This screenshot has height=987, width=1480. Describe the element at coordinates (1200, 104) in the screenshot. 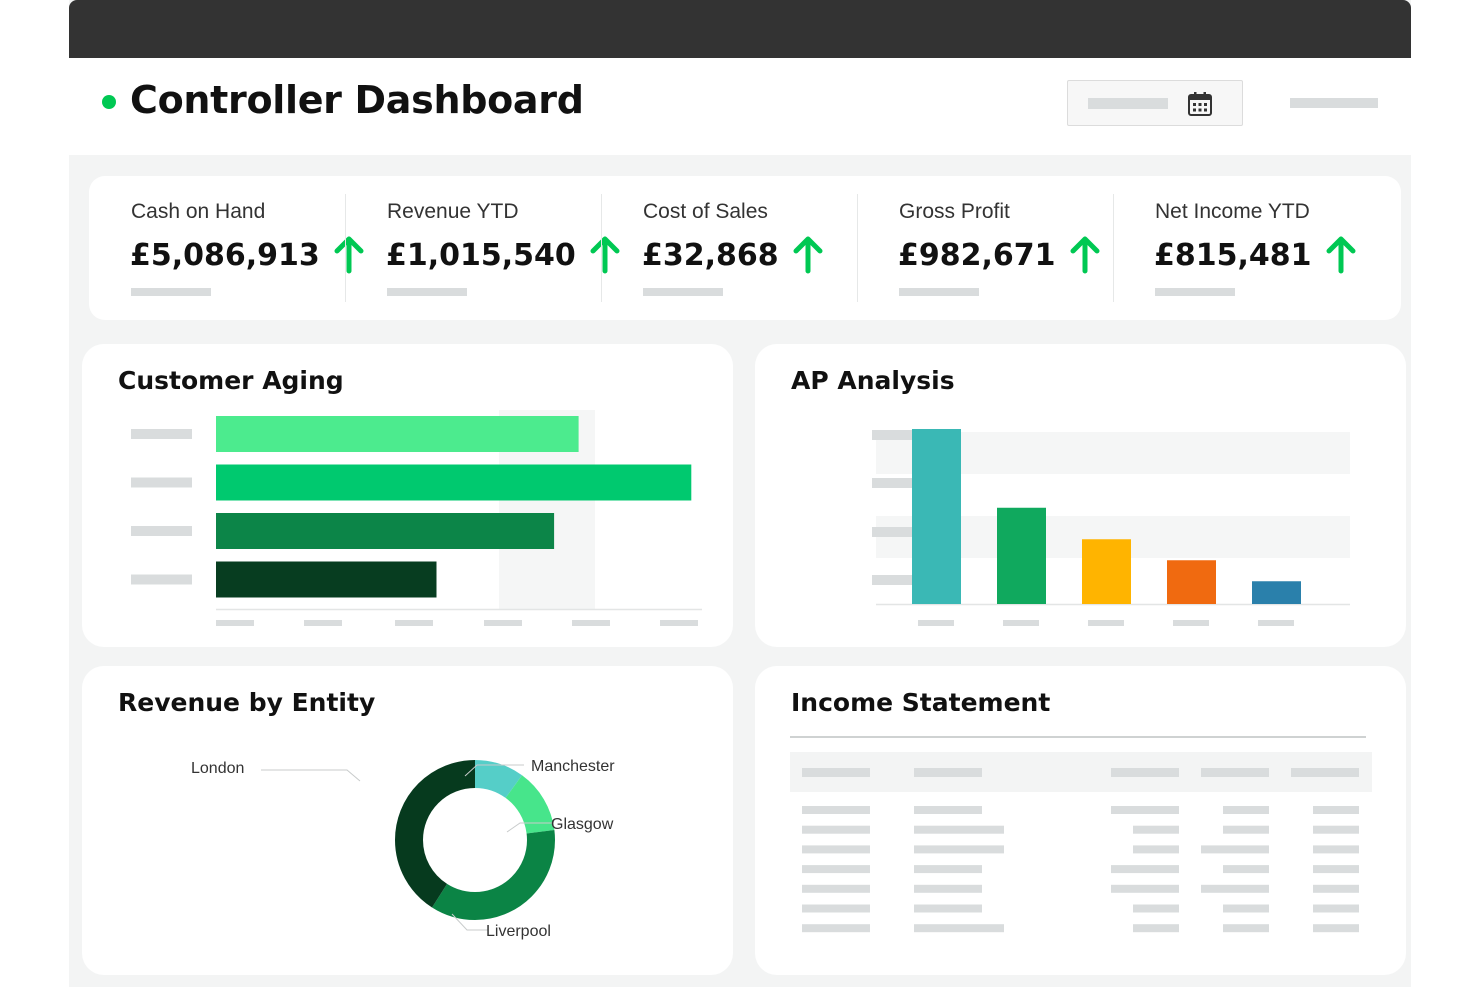

I see `calendar-icon` at that location.